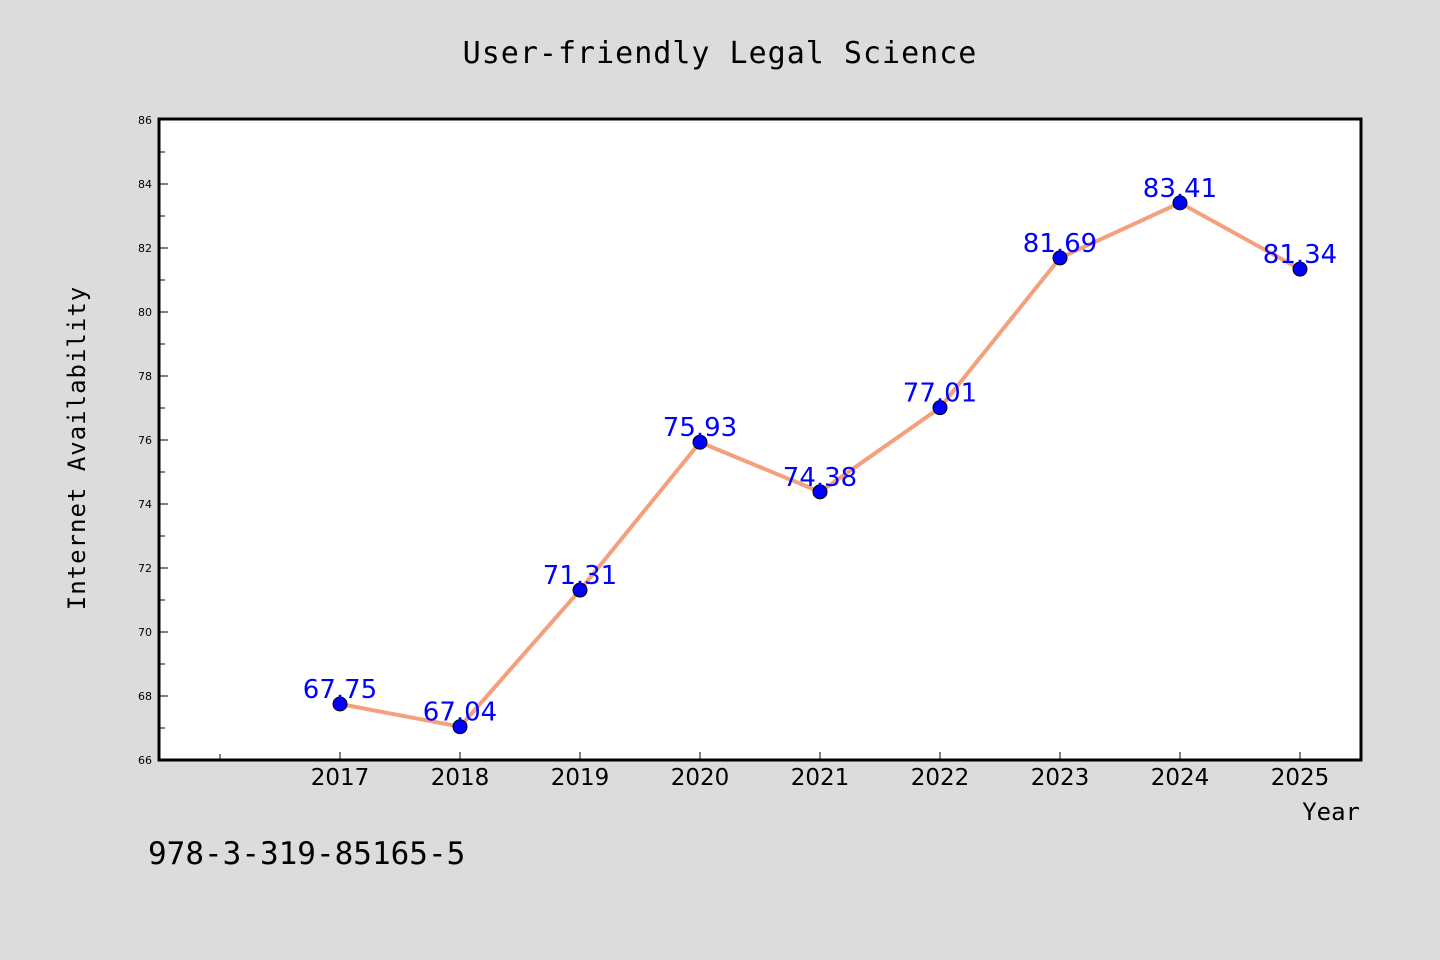 This screenshot has width=1440, height=960. I want to click on data-label: 71.31, so click(580, 576).